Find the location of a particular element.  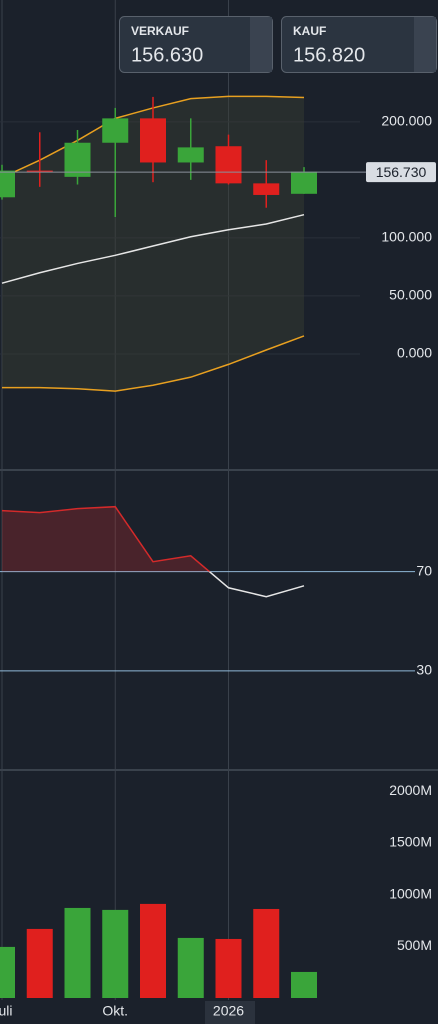

sell-button: VERKAUF 156.630 is located at coordinates (196, 44).